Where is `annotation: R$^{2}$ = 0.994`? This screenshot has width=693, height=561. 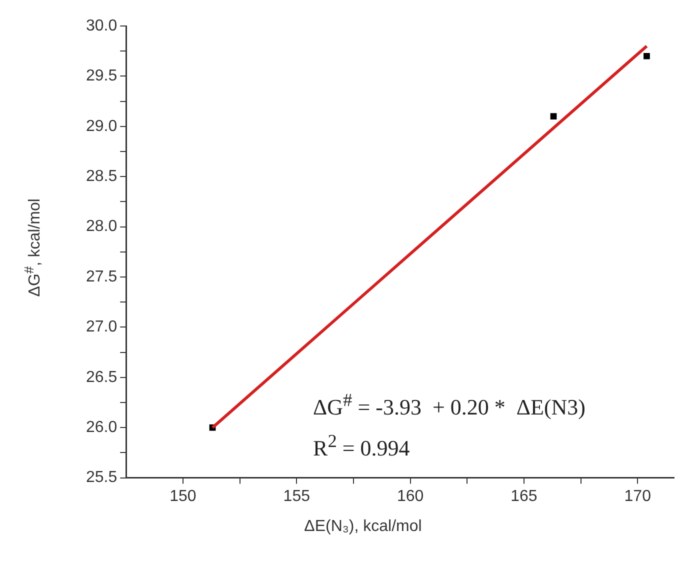 annotation: R$^{2}$ = 0.994 is located at coordinates (362, 446).